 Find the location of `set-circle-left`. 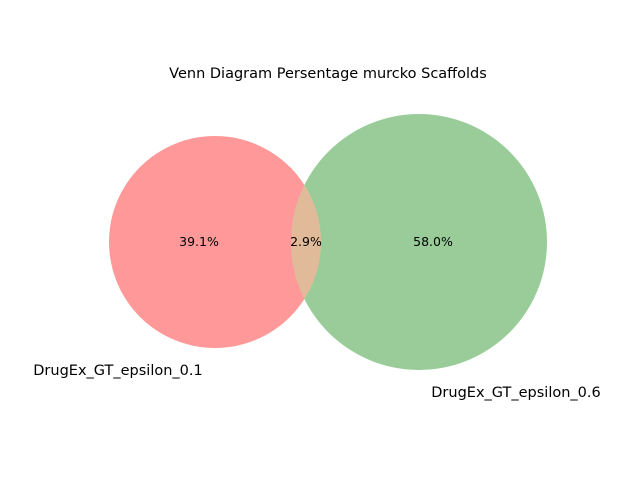

set-circle-left is located at coordinates (215, 242).